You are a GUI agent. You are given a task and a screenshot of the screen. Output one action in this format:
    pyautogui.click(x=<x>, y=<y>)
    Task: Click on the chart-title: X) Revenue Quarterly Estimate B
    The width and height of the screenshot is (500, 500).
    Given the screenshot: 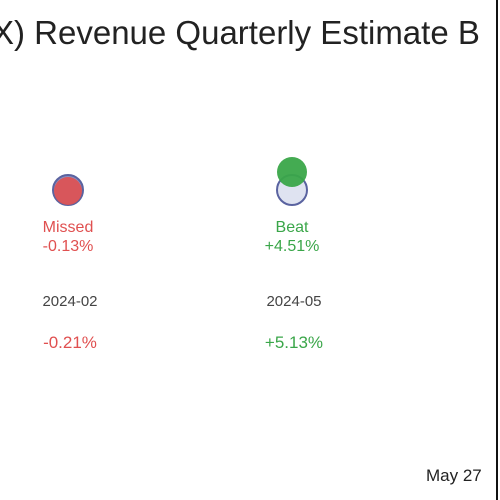 What is the action you would take?
    pyautogui.click(x=240, y=32)
    